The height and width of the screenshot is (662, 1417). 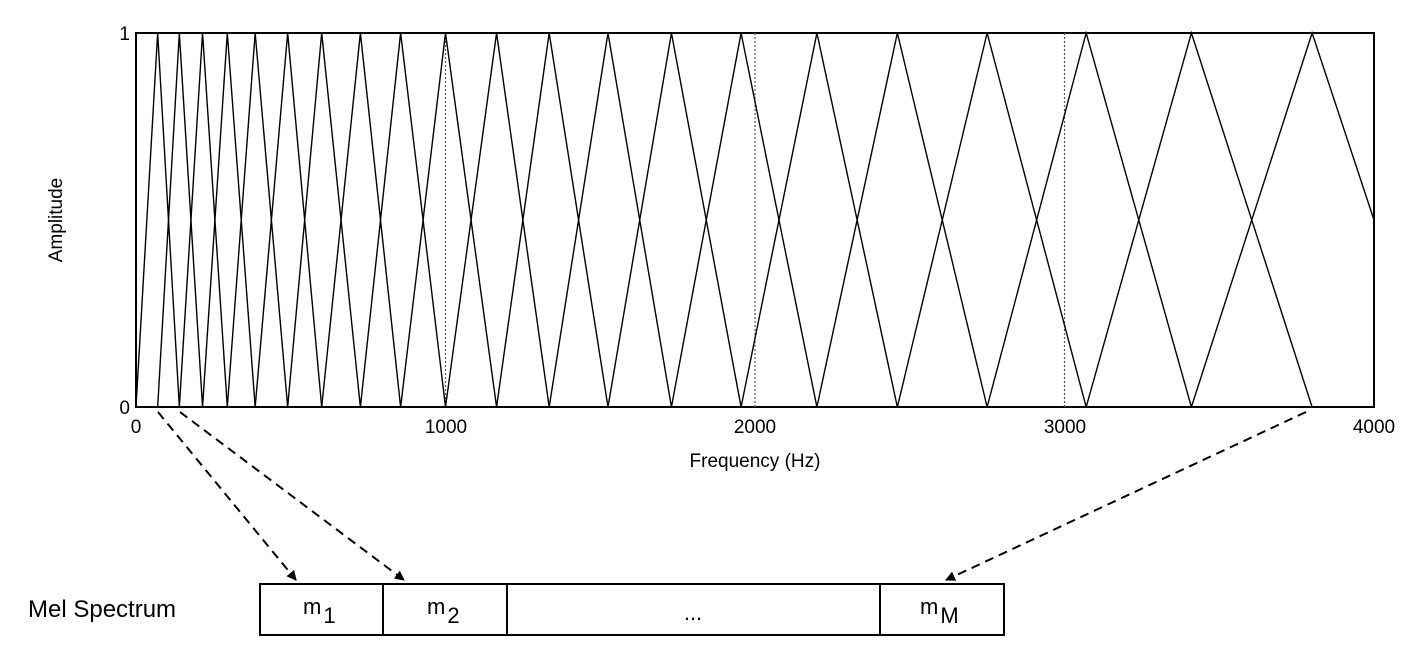 I want to click on x-tick-label-4000: 4000, so click(x=1374, y=427).